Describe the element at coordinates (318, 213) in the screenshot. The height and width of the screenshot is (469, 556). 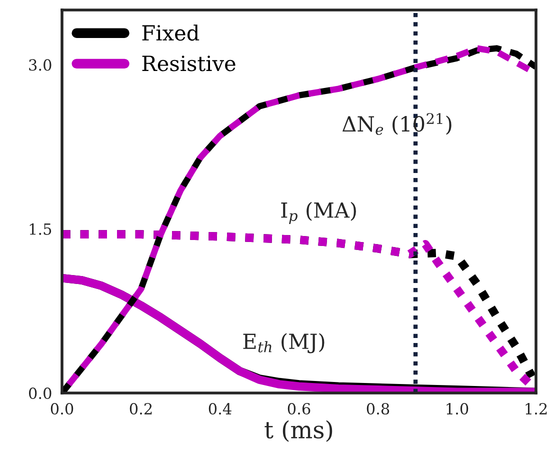
I see `annotation: I$_{p}$ (MA)` at that location.